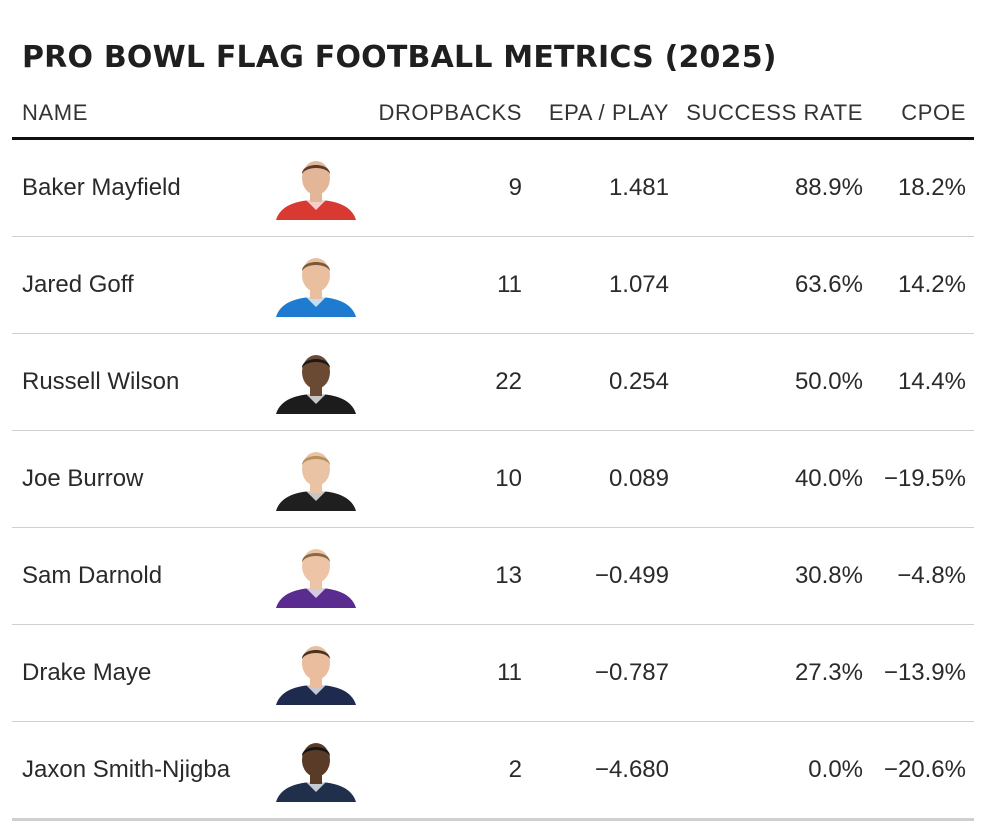 The width and height of the screenshot is (983, 837). Describe the element at coordinates (493, 673) in the screenshot. I see `table-row: Drake Maye 11 −0.787 27.3% −13.9%` at that location.